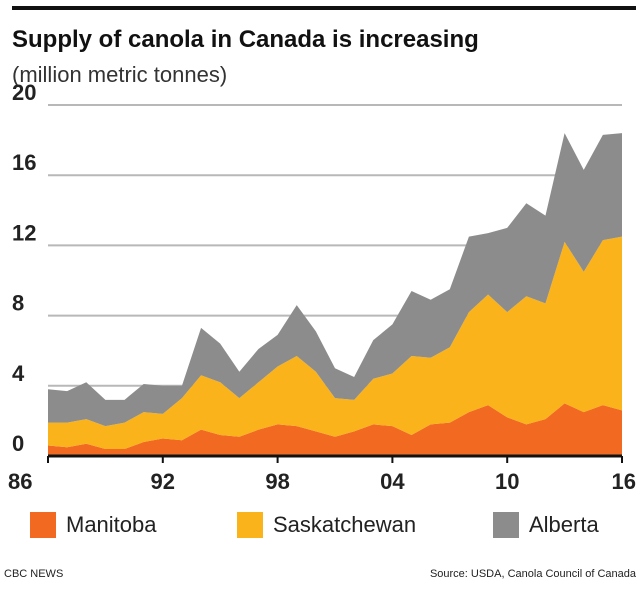 This screenshot has height=594, width=642. What do you see at coordinates (507, 481) in the screenshot?
I see `x-tick-label-10: 10` at bounding box center [507, 481].